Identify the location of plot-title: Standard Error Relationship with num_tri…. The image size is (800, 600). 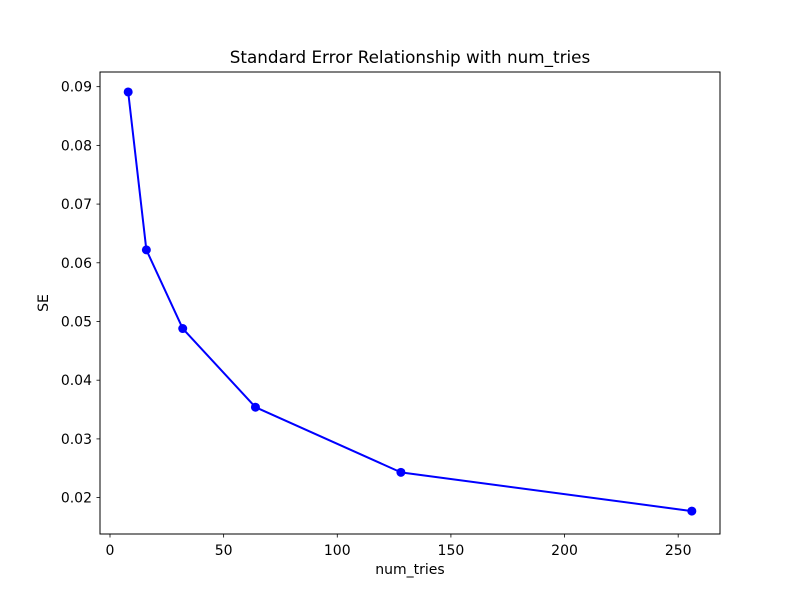
(410, 57).